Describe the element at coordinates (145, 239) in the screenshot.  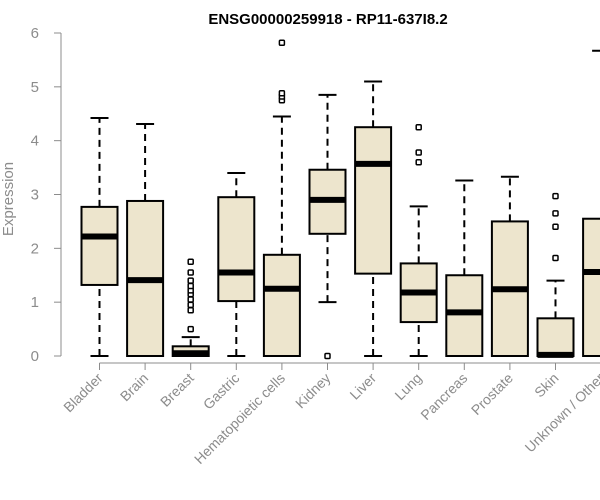
I see `box-brain` at that location.